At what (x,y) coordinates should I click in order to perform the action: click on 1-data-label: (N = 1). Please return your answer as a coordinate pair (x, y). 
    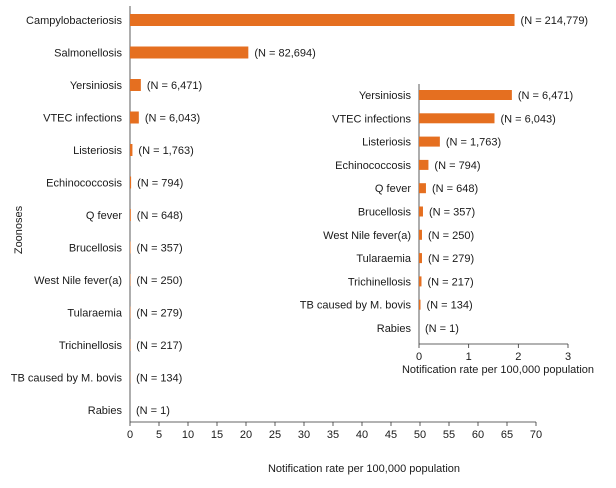
    Looking at the image, I should click on (442, 329).